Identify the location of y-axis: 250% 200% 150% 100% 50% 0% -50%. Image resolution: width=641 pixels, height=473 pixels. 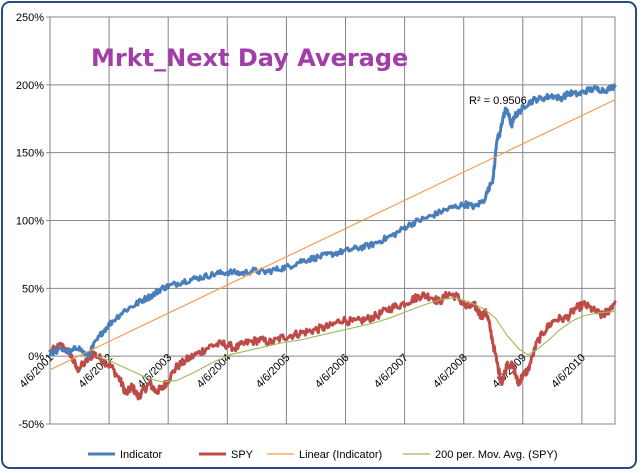
(33, 221).